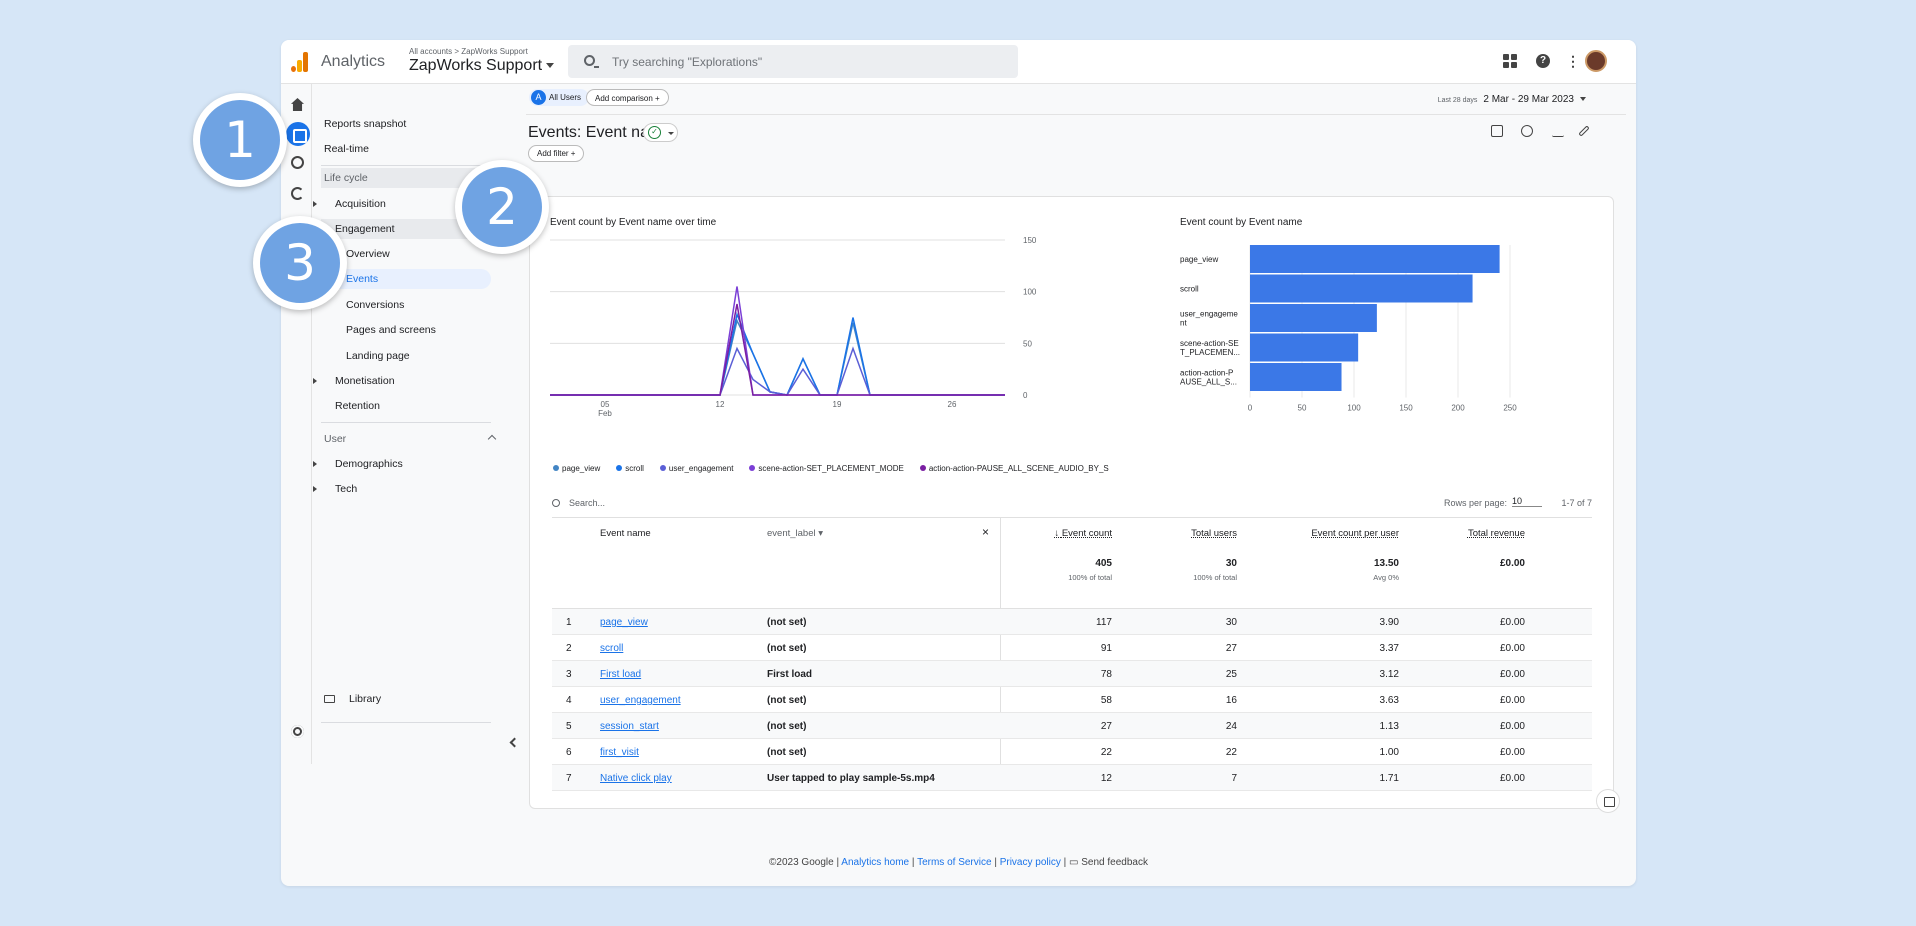 This screenshot has height=926, width=1916. Describe the element at coordinates (1083, 533) in the screenshot. I see `col-event-count: ↓ Event count` at that location.